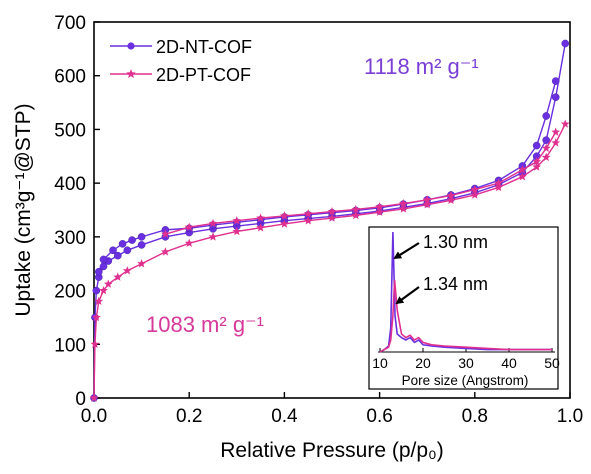 This screenshot has width=591, height=474. Describe the element at coordinates (331, 450) in the screenshot. I see `x-axis-label: Relative Pressure (p/p₀)` at that location.